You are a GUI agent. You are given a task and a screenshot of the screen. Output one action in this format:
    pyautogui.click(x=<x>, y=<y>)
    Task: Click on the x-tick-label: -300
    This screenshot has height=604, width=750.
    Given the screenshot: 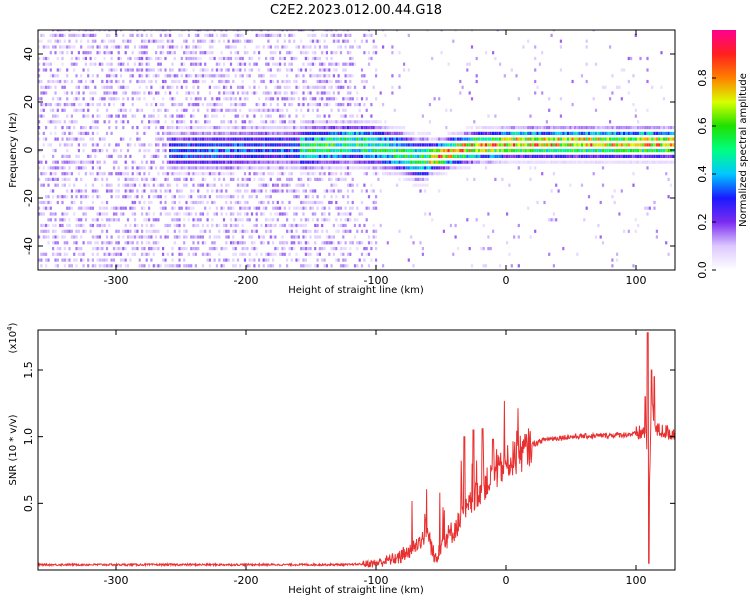 What is the action you would take?
    pyautogui.click(x=116, y=280)
    